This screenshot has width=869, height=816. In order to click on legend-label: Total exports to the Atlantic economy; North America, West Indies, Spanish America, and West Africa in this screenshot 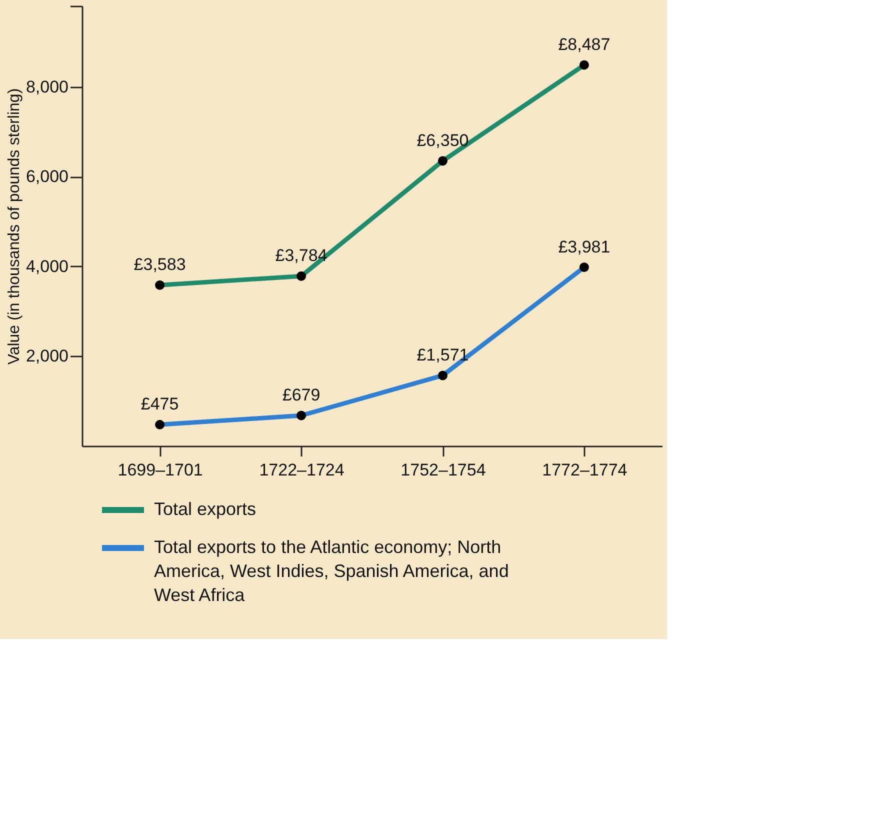, I will do `click(331, 571)`.